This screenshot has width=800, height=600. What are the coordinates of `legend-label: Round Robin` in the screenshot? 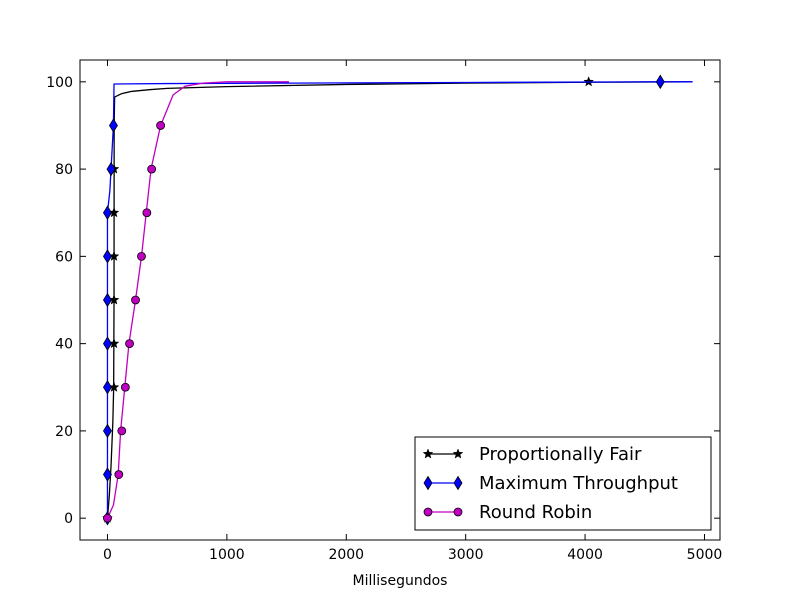 It's located at (535, 512).